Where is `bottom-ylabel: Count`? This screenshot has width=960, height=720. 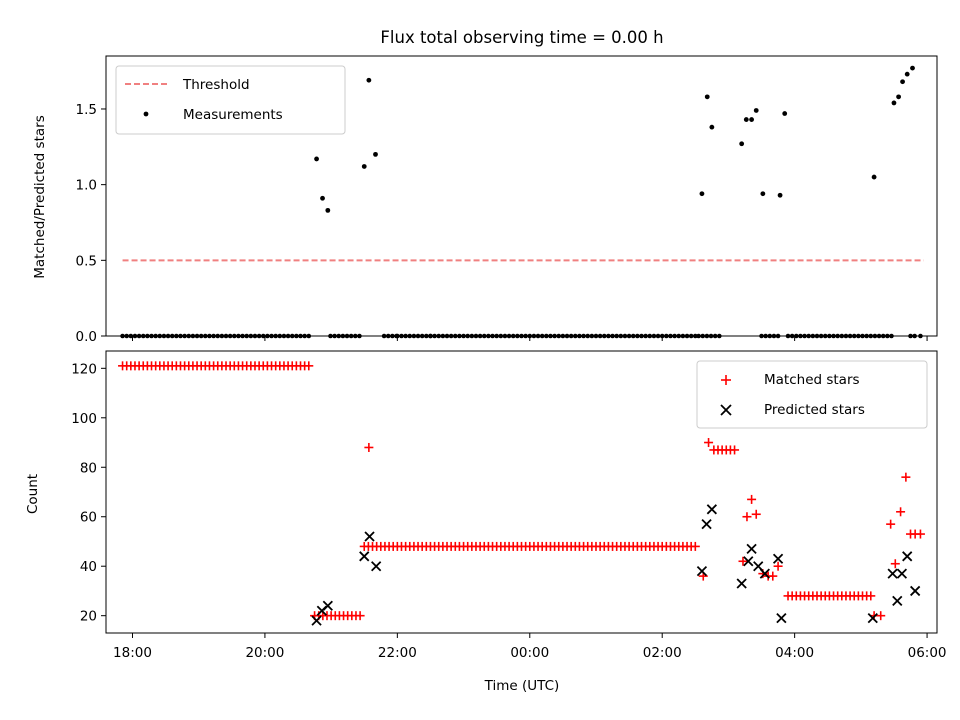
bottom-ylabel: Count is located at coordinates (33, 494).